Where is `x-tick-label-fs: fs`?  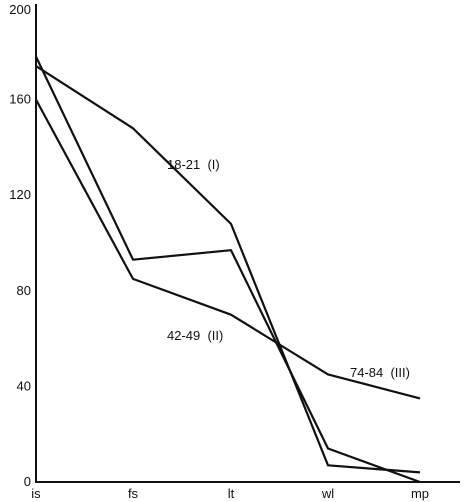
x-tick-label-fs: fs is located at coordinates (133, 493).